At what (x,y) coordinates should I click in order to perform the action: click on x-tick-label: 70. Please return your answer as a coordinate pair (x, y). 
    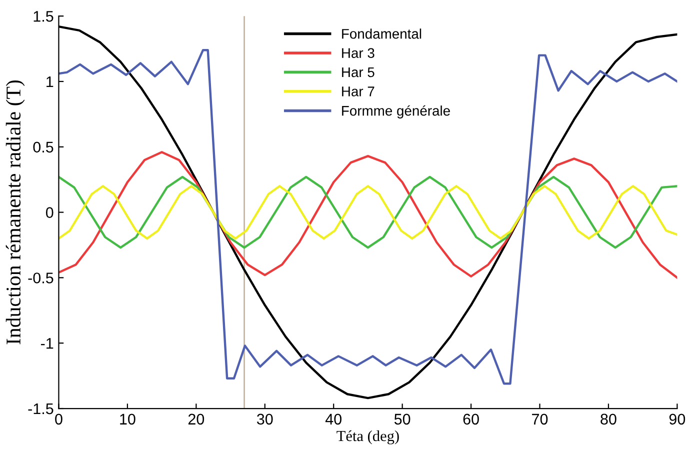
    Looking at the image, I should click on (540, 419).